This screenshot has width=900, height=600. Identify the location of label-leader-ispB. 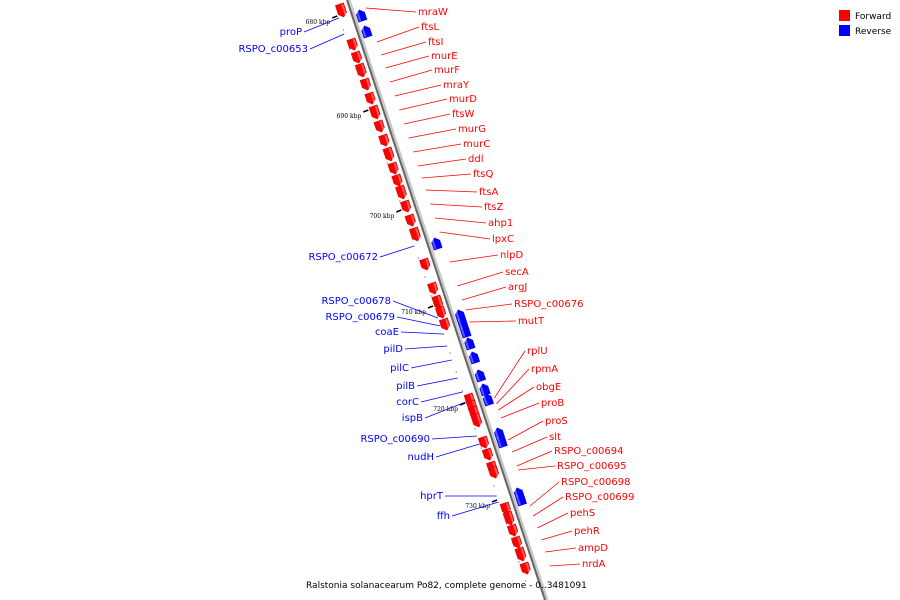
(445, 410).